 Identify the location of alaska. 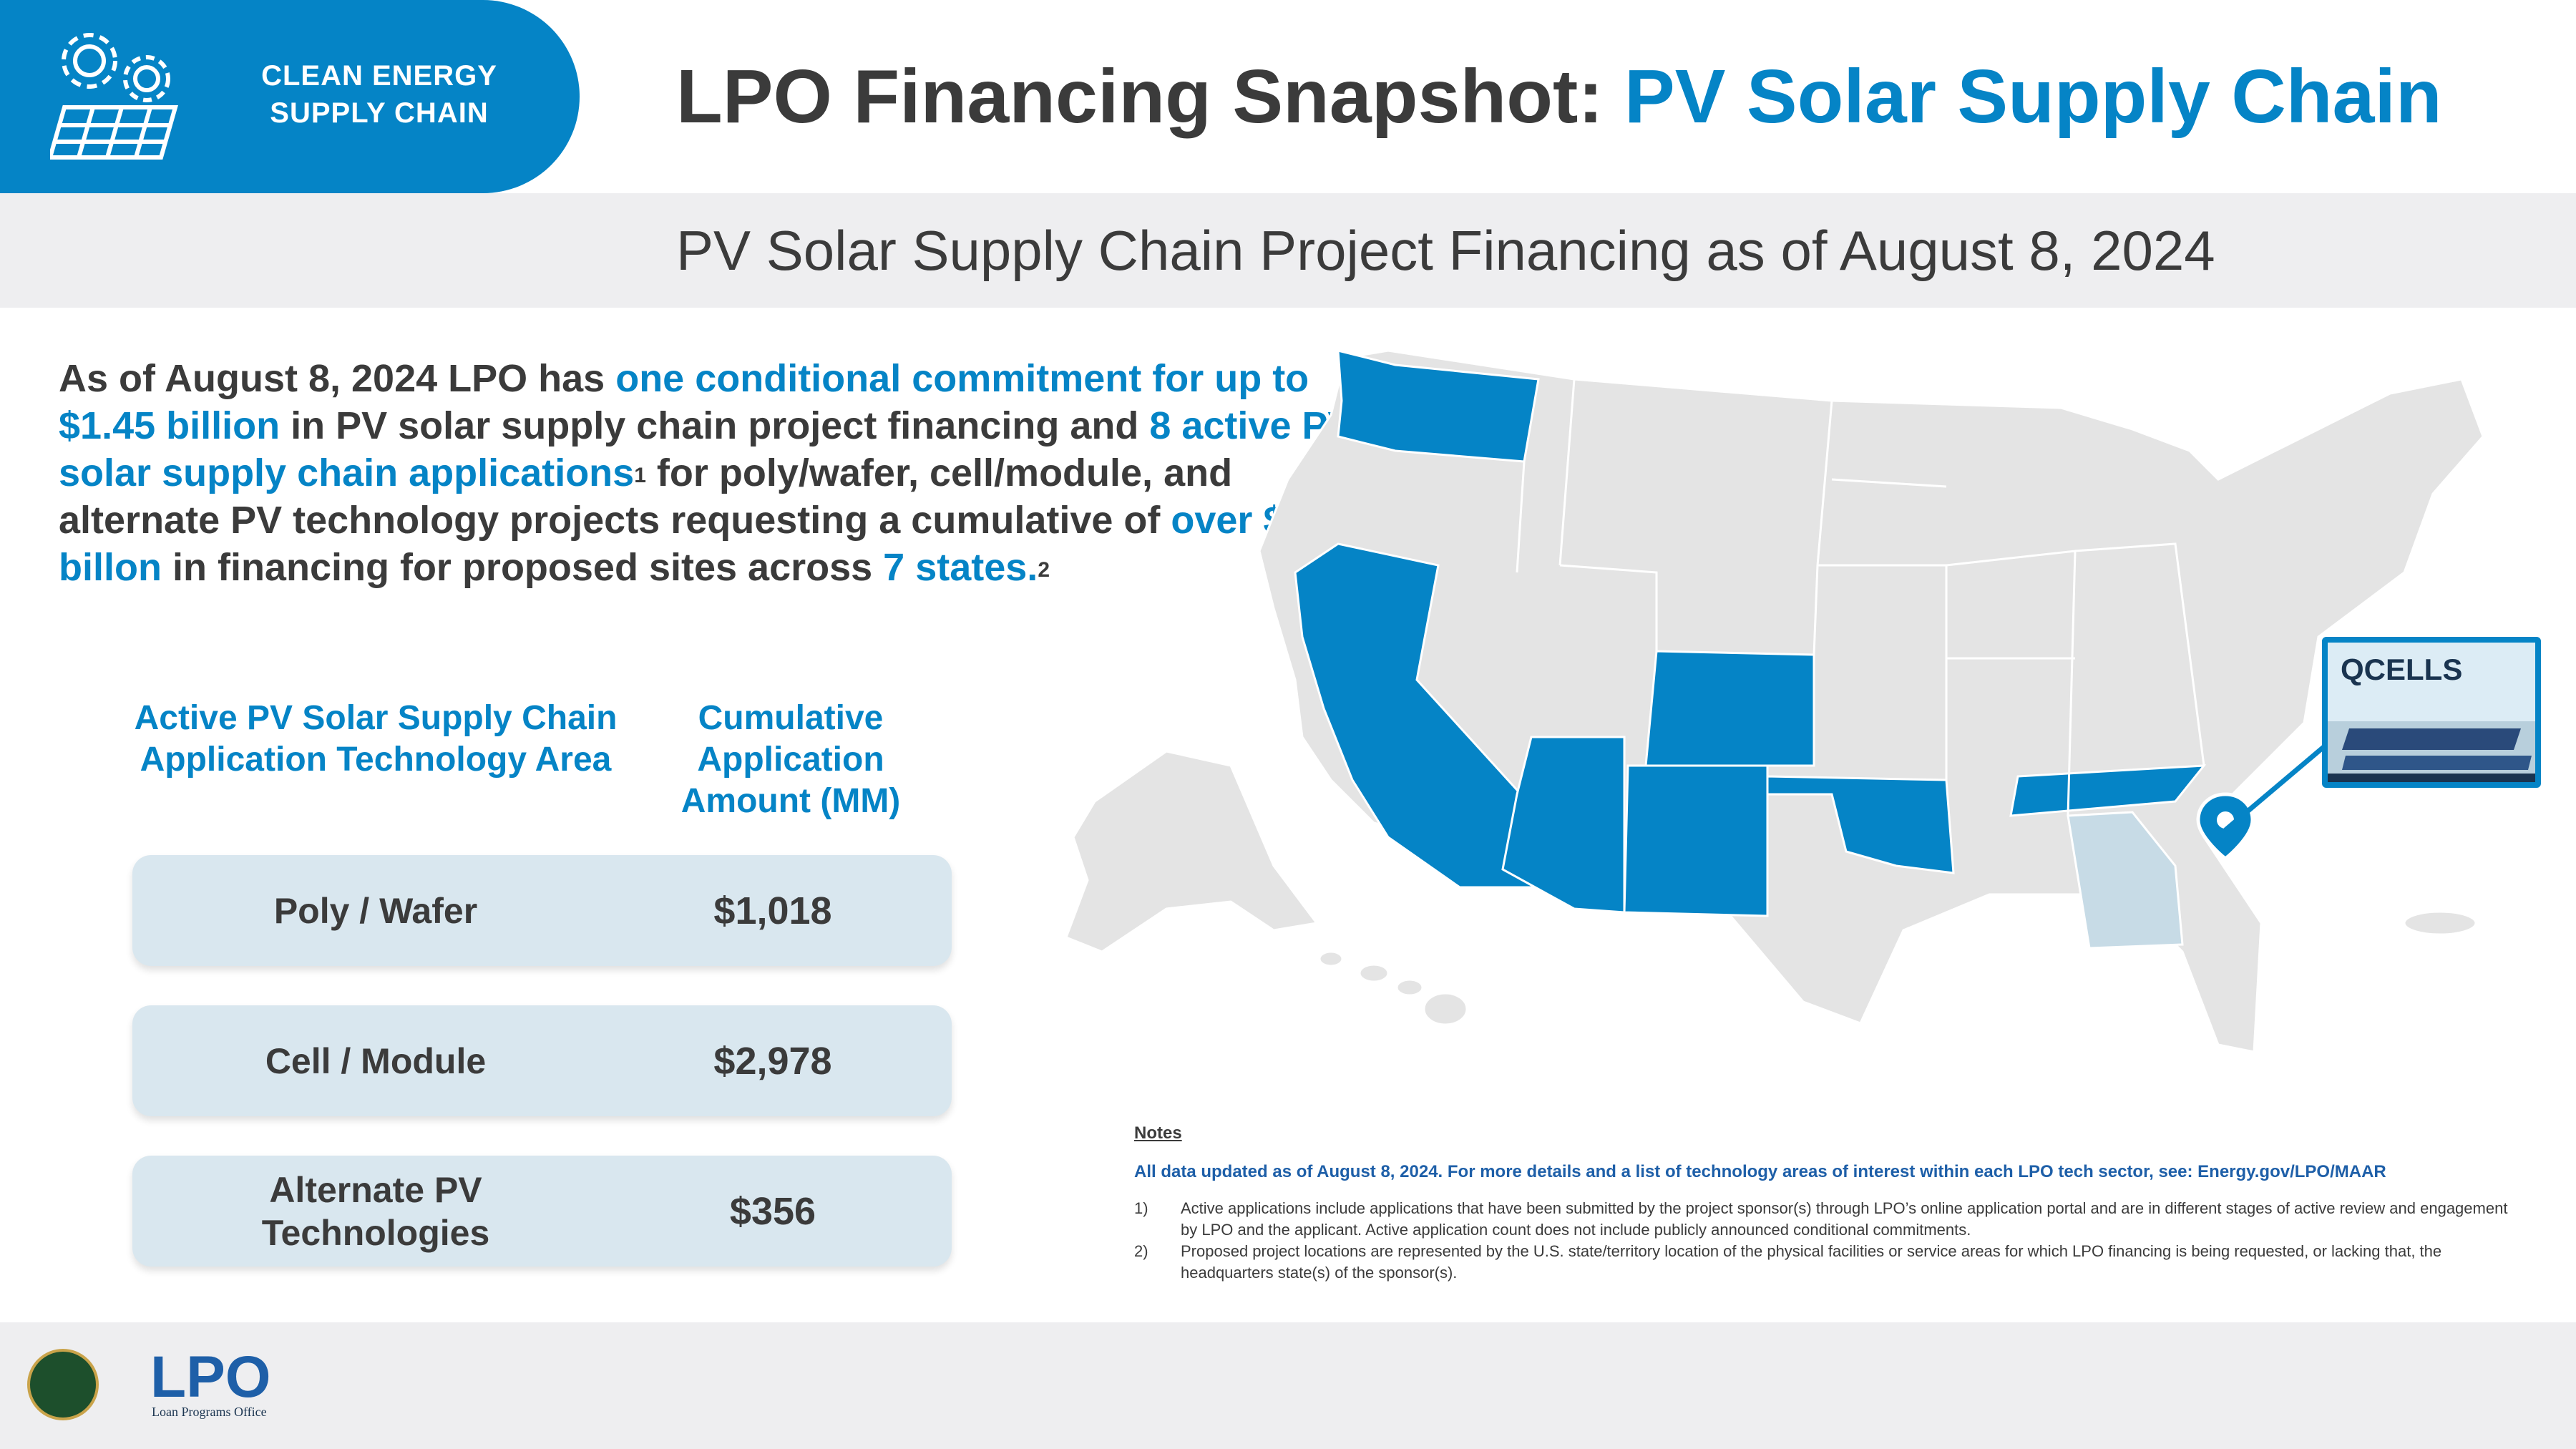
(1192, 851).